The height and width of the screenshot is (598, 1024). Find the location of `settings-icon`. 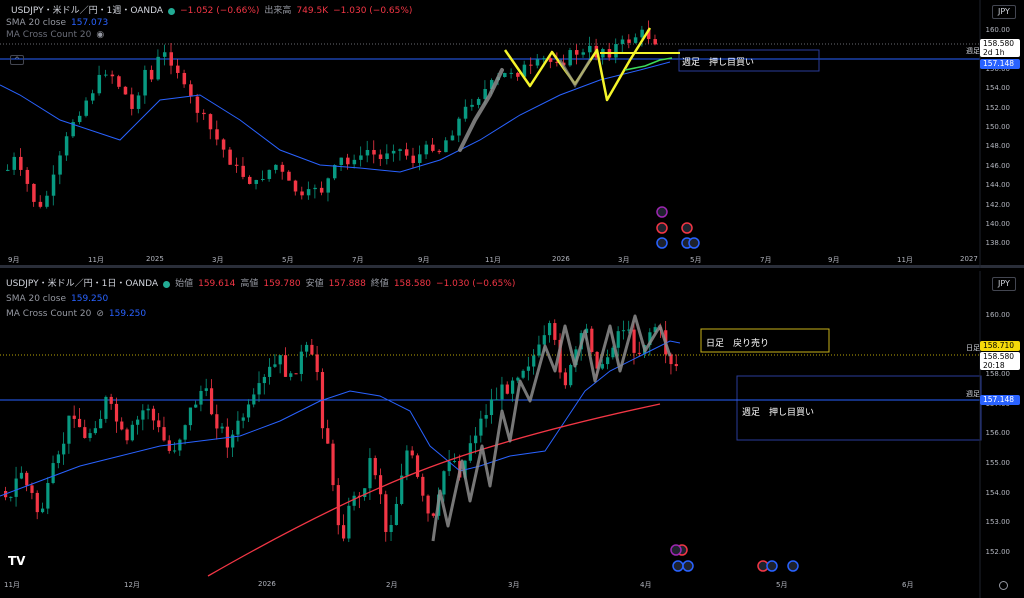

settings-icon is located at coordinates (1003, 585).